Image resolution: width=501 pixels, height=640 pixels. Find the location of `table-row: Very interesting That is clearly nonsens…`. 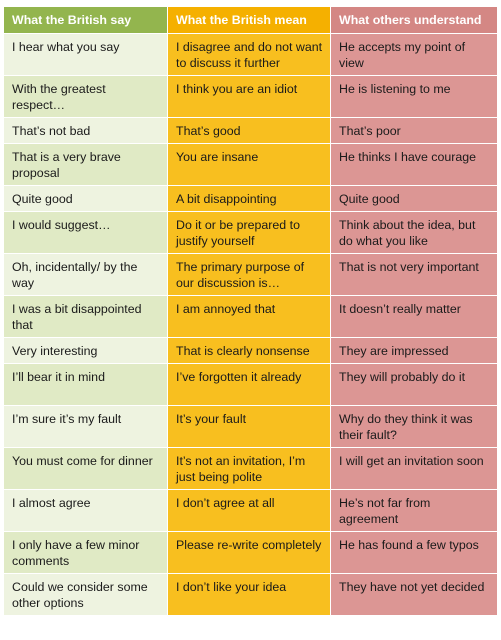

table-row: Very interesting That is clearly nonsens… is located at coordinates (250, 350).